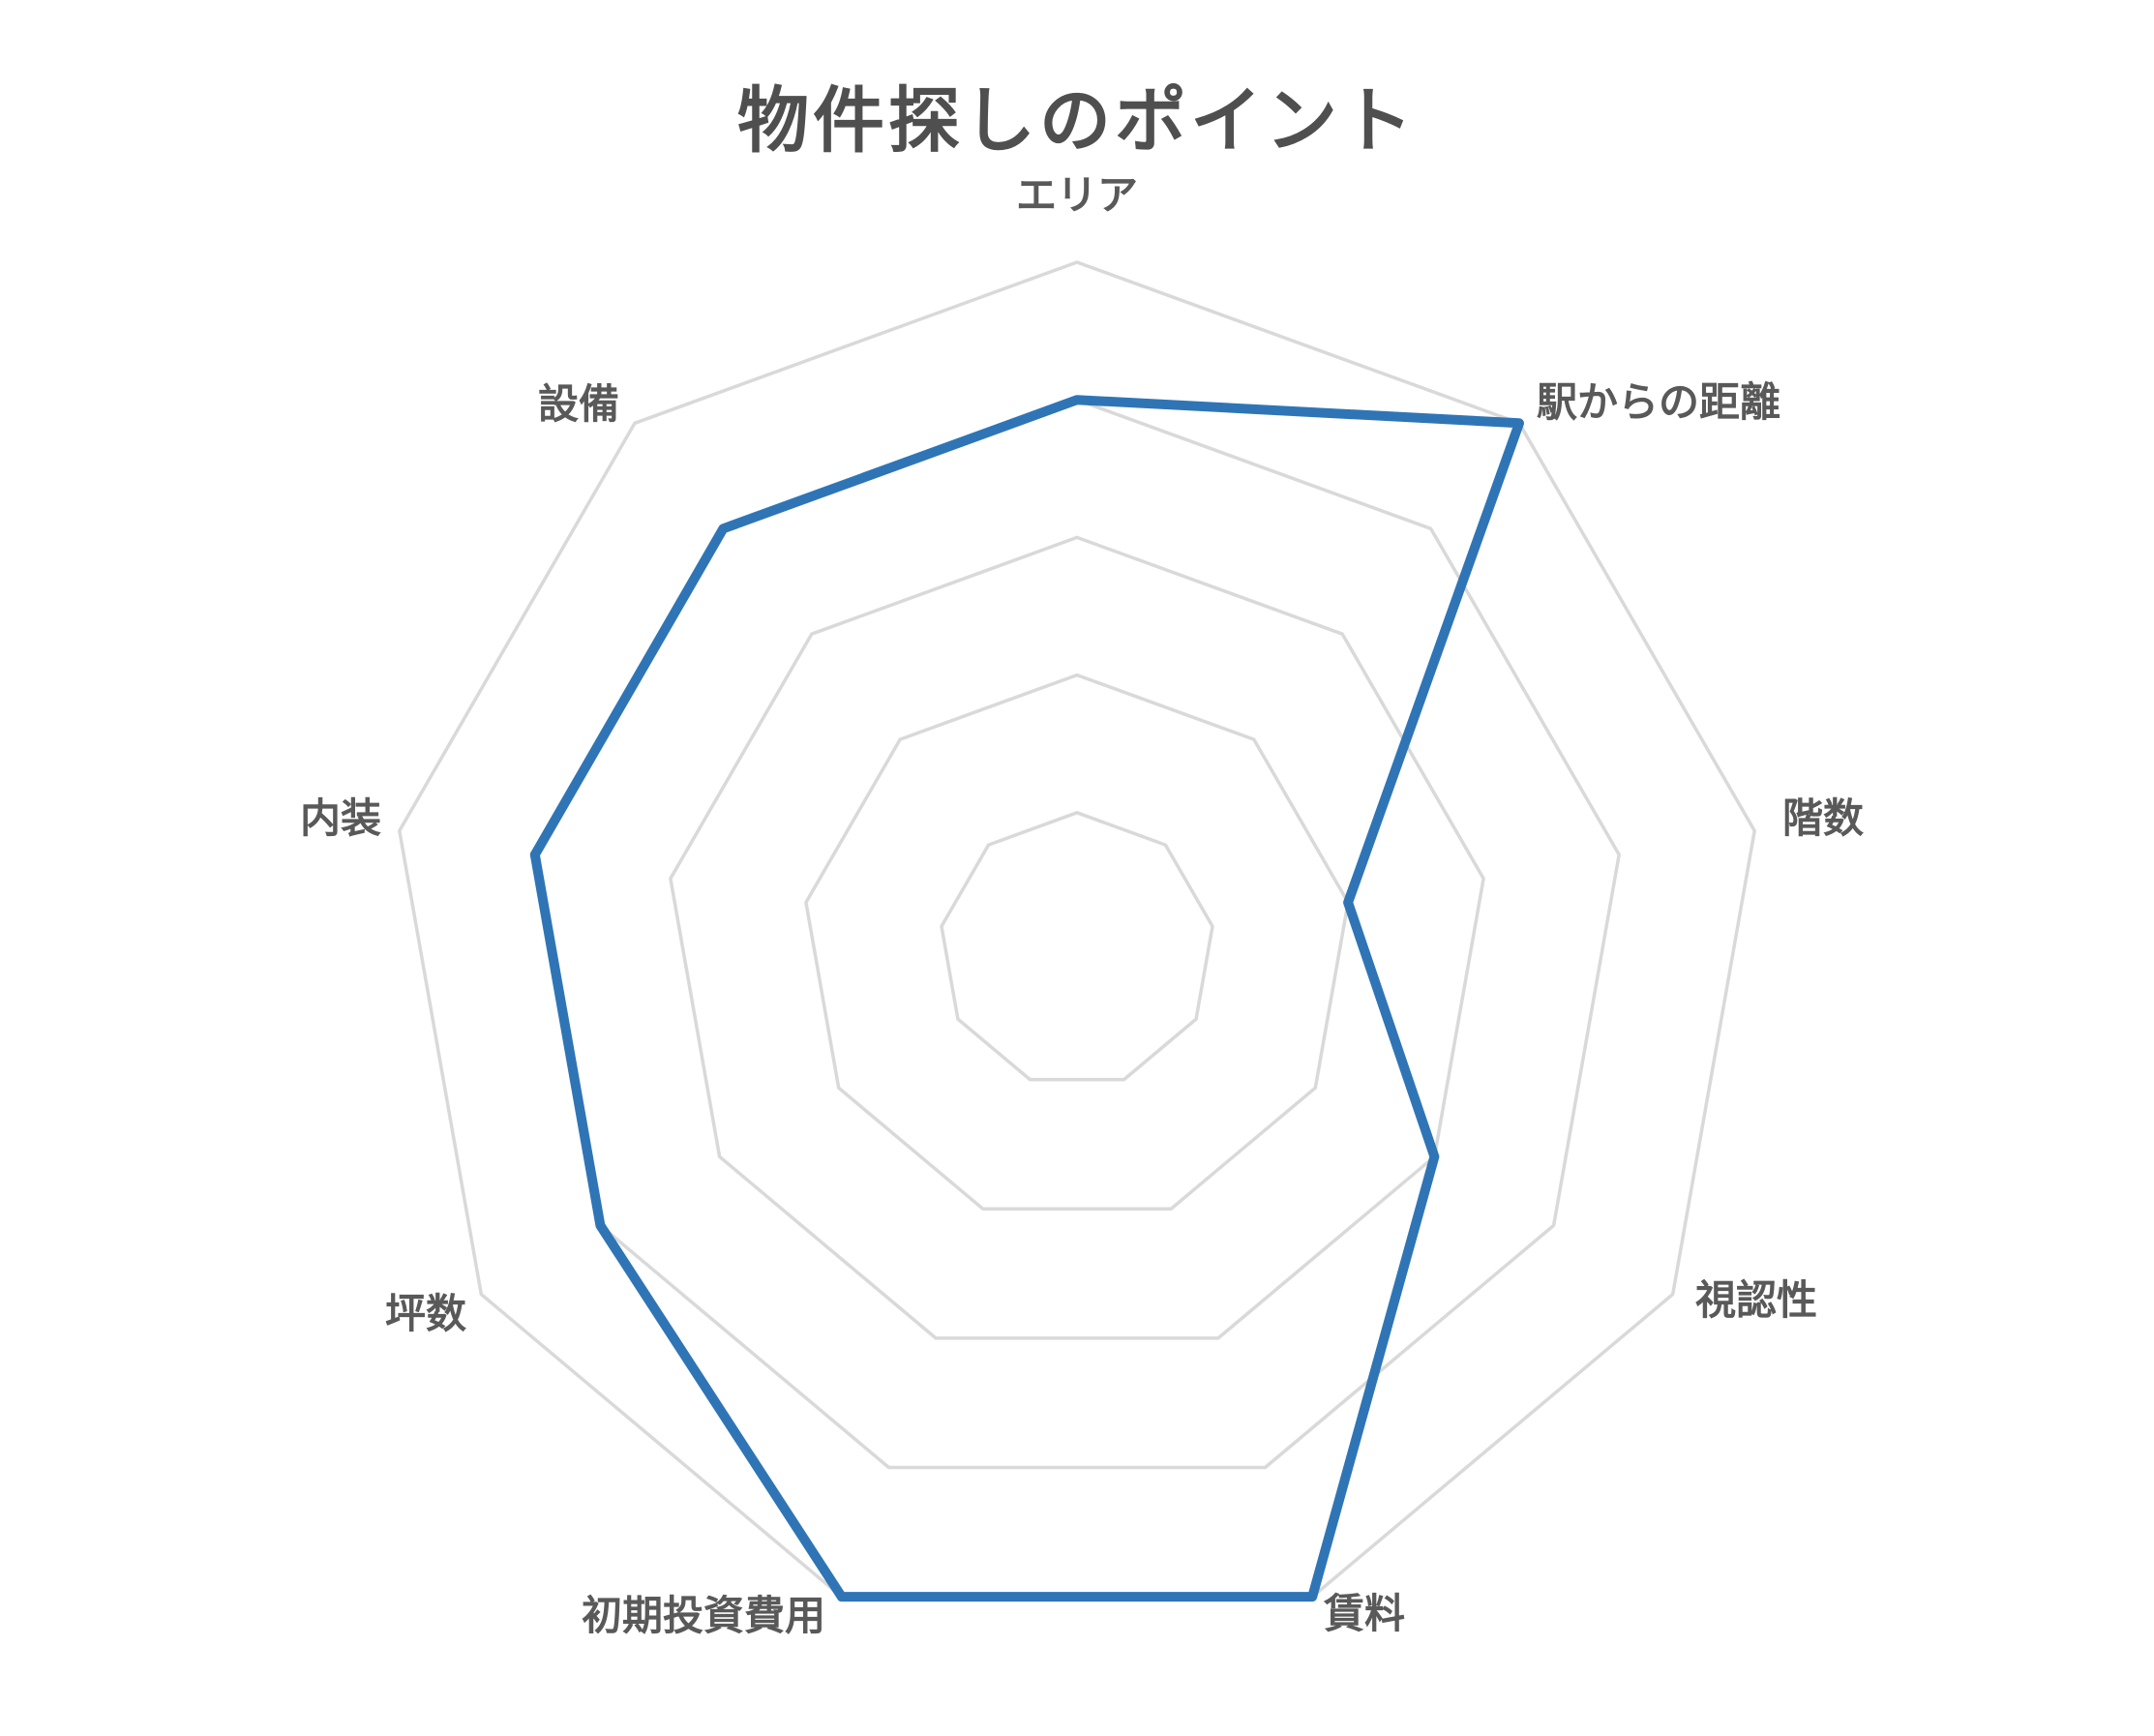  I want to click on axis-label-3: 視認性, so click(1756, 1300).